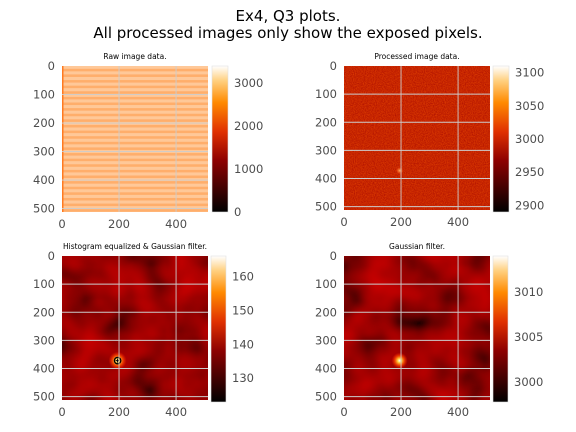  Describe the element at coordinates (529, 205) in the screenshot. I see `colorbar-tick-label: 2900` at that location.